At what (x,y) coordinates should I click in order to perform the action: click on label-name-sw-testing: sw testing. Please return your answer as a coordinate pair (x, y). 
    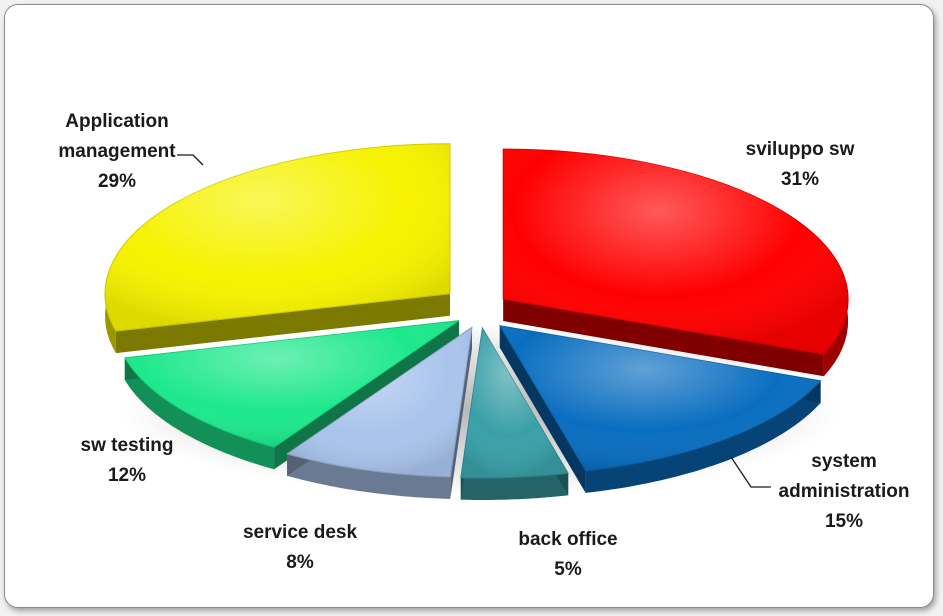
    Looking at the image, I should click on (127, 445).